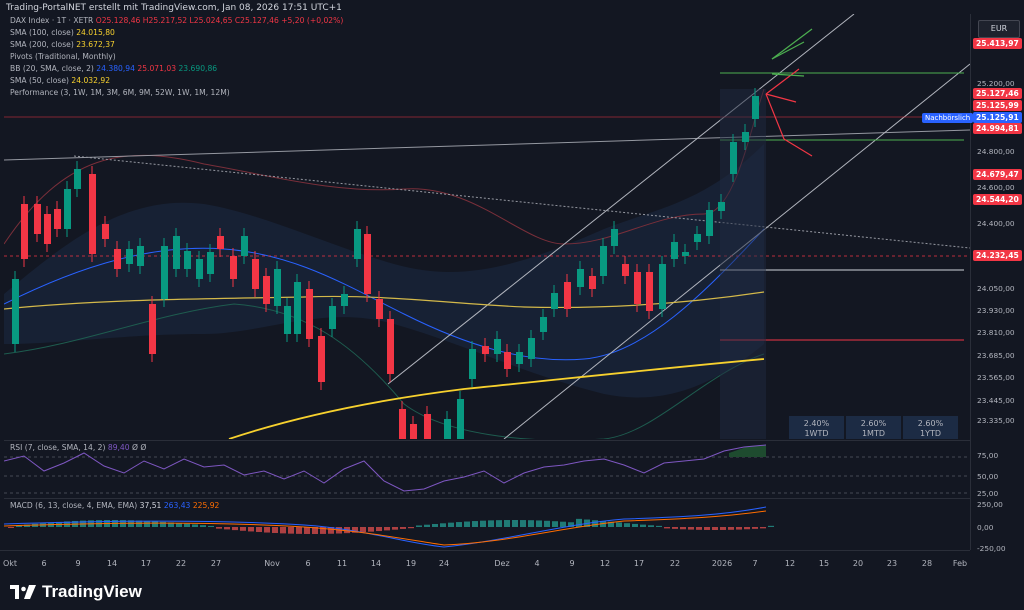 The image size is (1024, 610). I want to click on price-tick: 24.800,00, so click(996, 151).